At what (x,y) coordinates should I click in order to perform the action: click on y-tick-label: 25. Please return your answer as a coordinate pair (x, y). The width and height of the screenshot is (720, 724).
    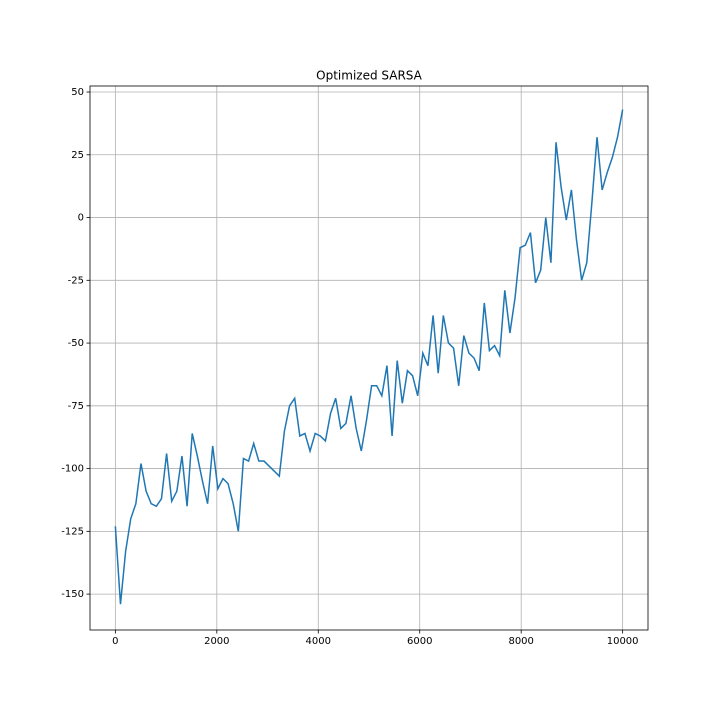
    Looking at the image, I should click on (77, 155).